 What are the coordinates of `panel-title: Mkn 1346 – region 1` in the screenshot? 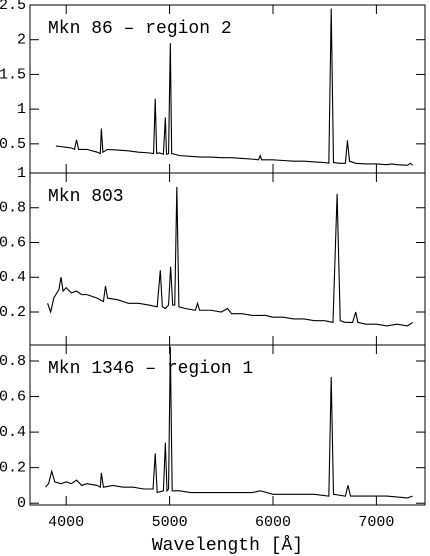 It's located at (150, 369).